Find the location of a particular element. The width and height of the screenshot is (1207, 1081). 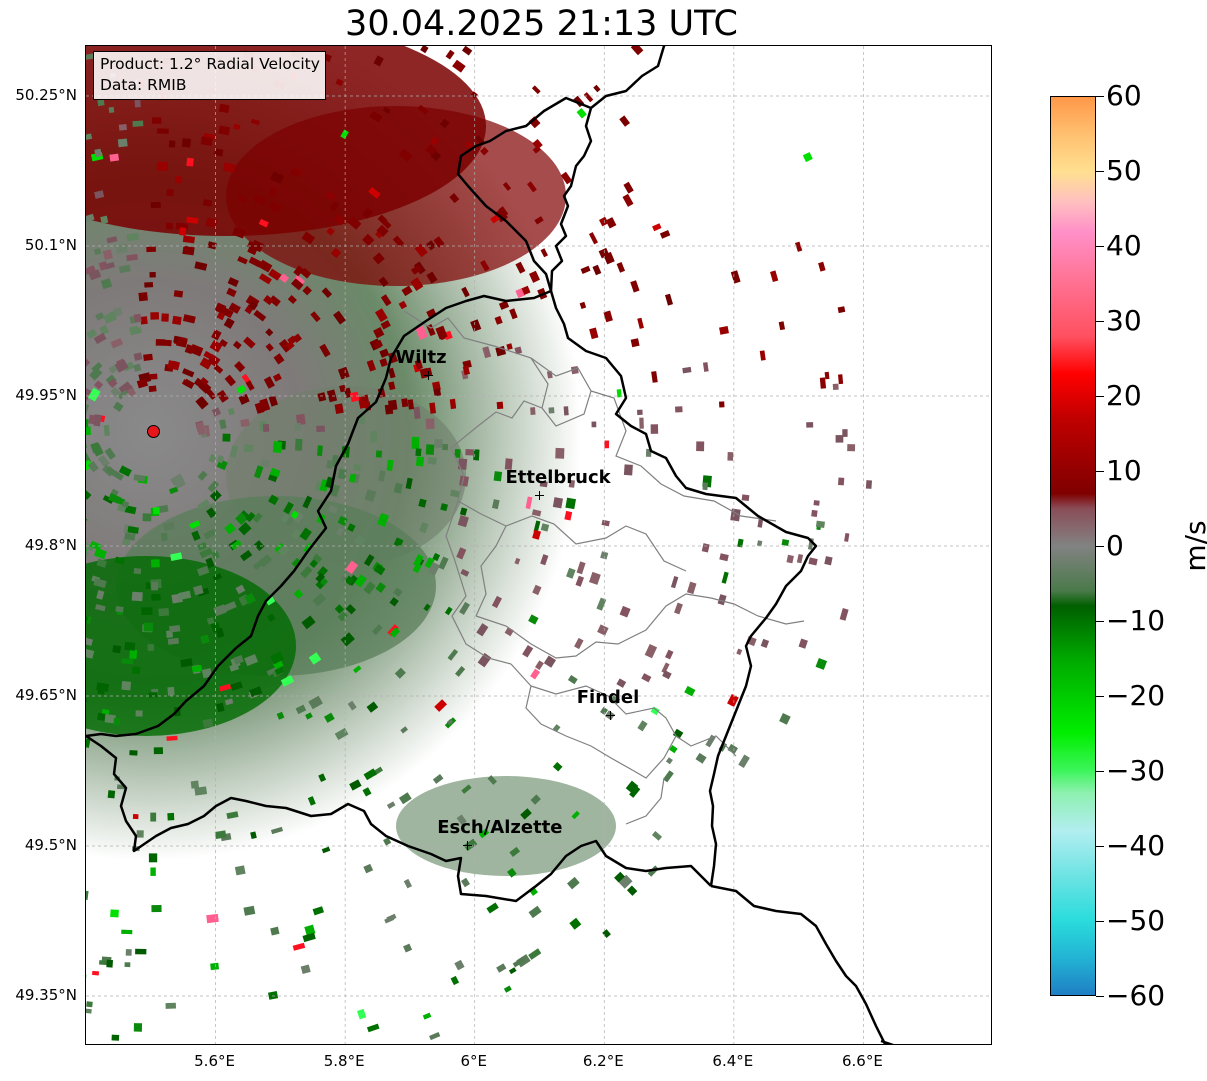

colorbar-tick-label: −30 is located at coordinates (1136, 770).